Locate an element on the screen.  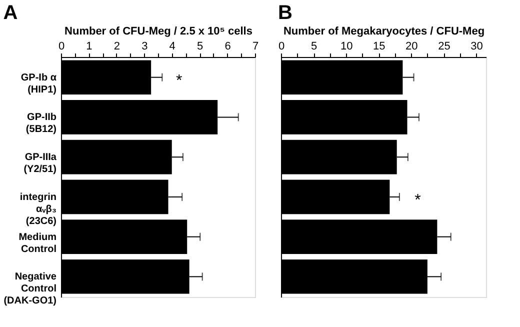
y-tick-label: Medium Control is located at coordinates (37, 243).